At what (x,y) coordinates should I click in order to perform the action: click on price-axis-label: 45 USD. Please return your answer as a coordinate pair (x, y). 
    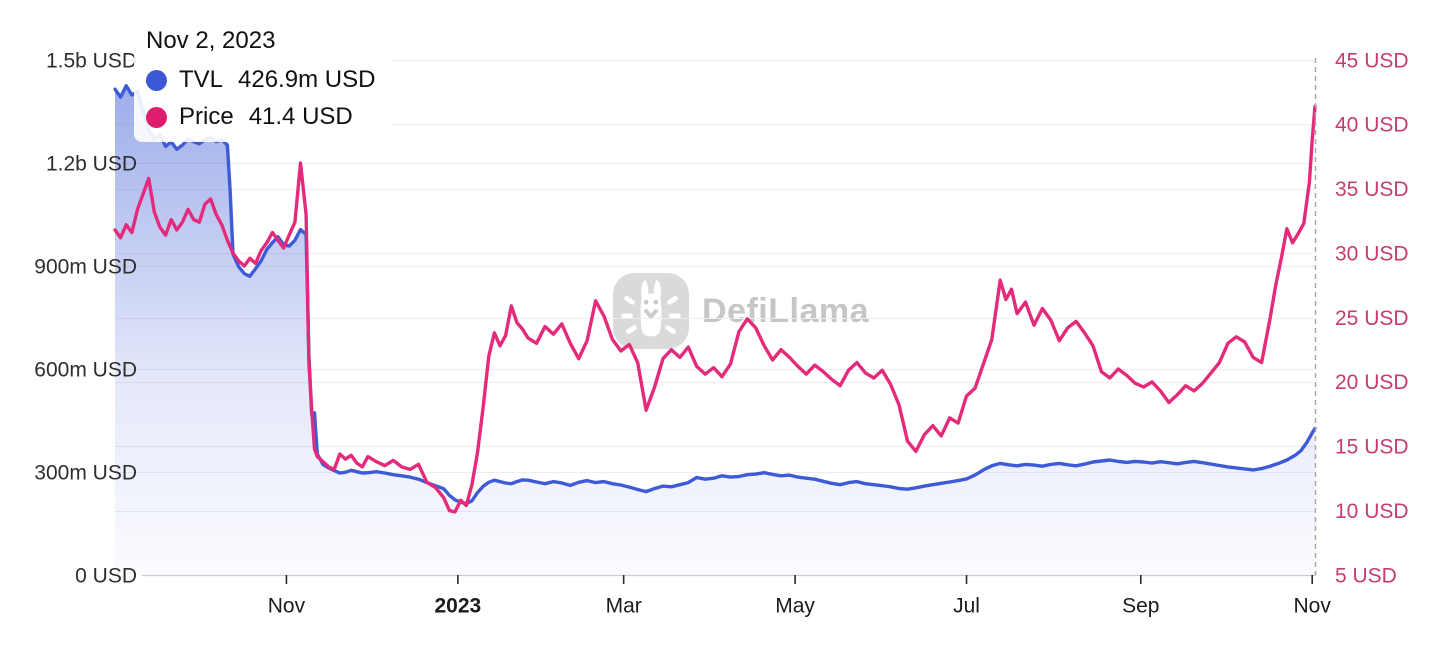
    Looking at the image, I should click on (1372, 60).